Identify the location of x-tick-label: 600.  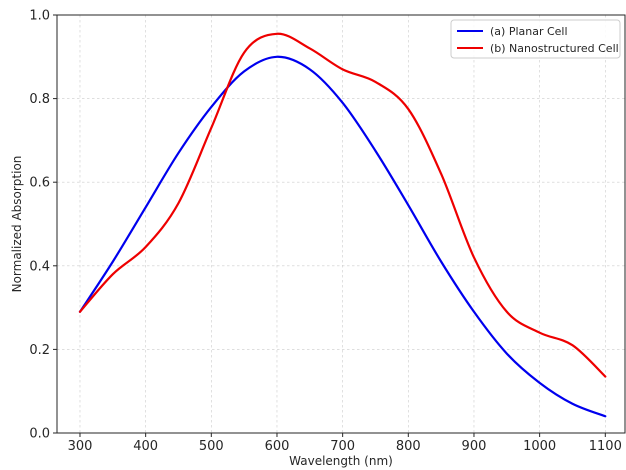
(277, 446).